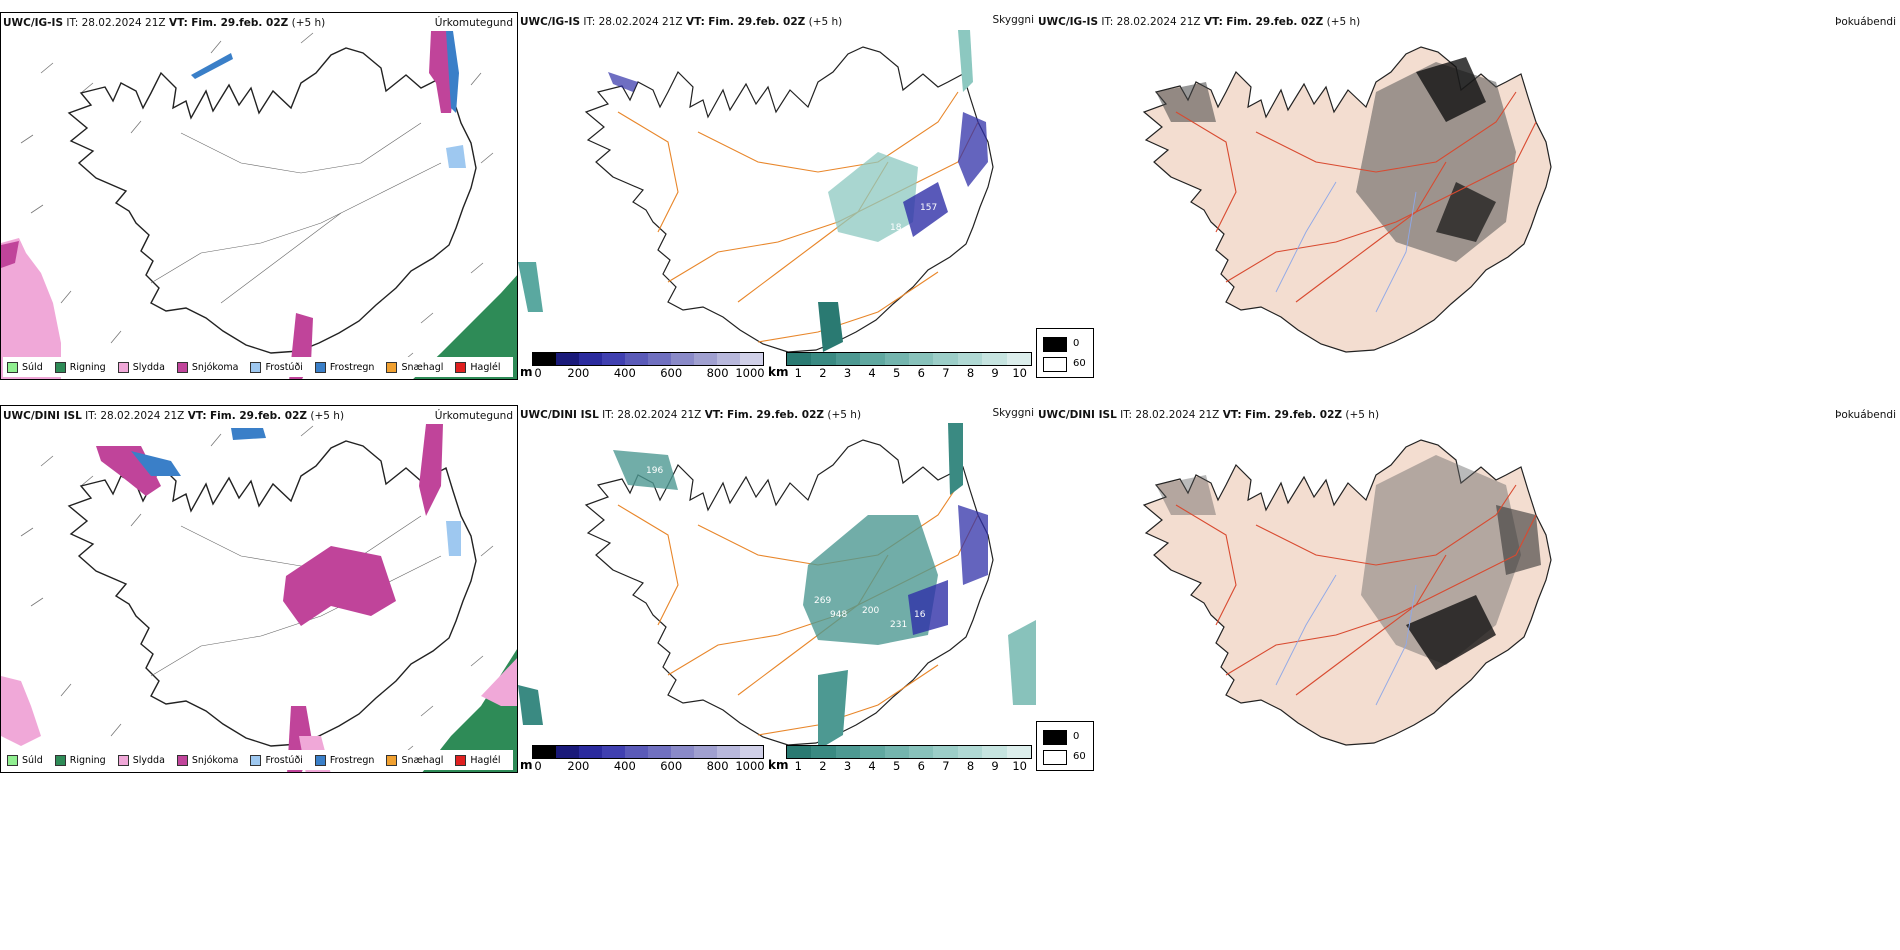 The height and width of the screenshot is (950, 1900). I want to click on fog-signal-southeast, so click(1466, 212).